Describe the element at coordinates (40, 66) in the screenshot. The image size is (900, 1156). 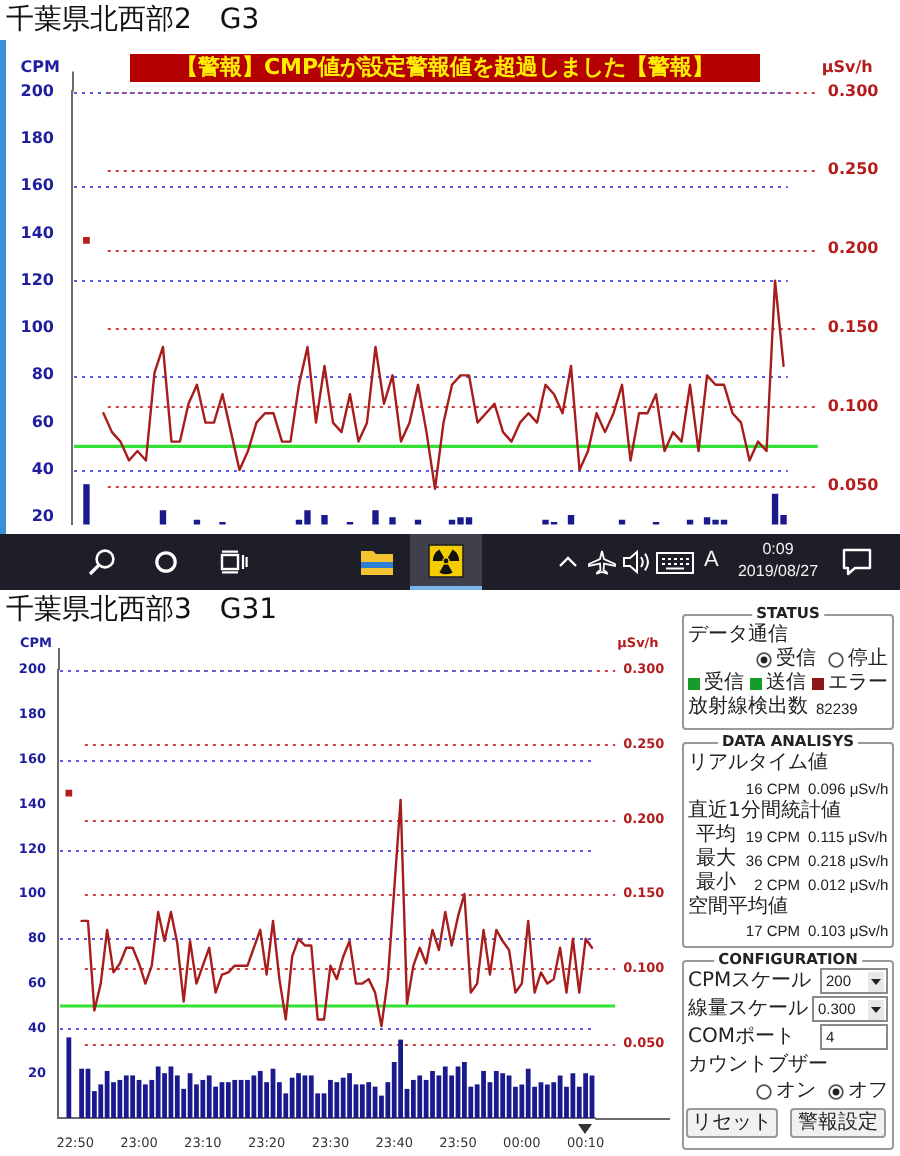
I see `y-axis-title: CPM` at that location.